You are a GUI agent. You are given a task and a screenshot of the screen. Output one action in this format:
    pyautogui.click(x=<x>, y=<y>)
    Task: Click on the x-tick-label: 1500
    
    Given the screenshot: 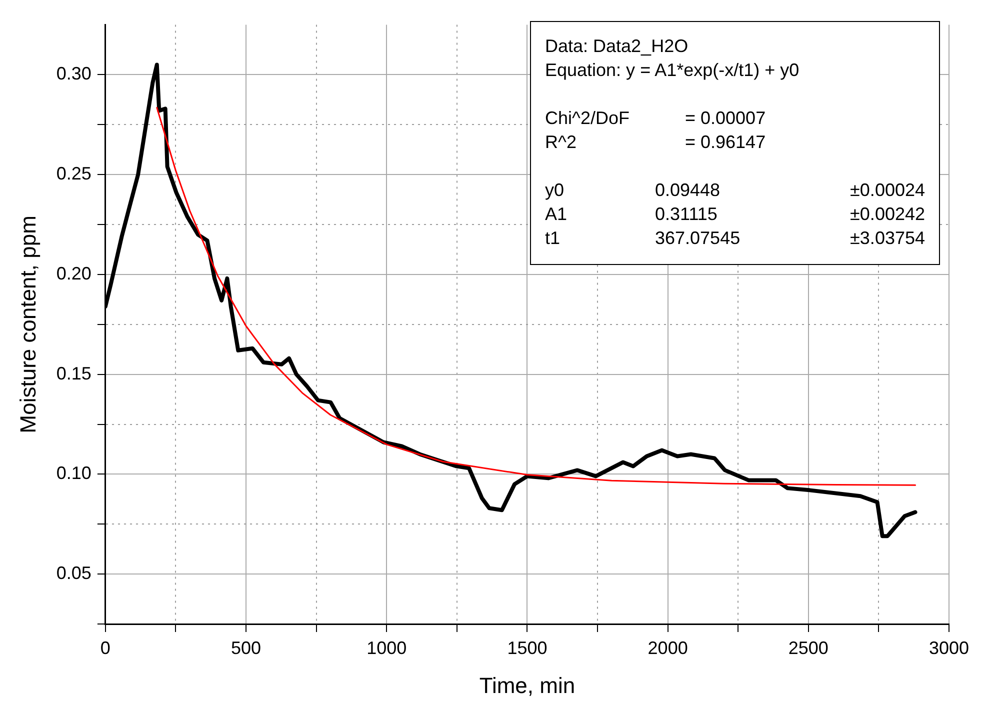 What is the action you would take?
    pyautogui.click(x=527, y=648)
    